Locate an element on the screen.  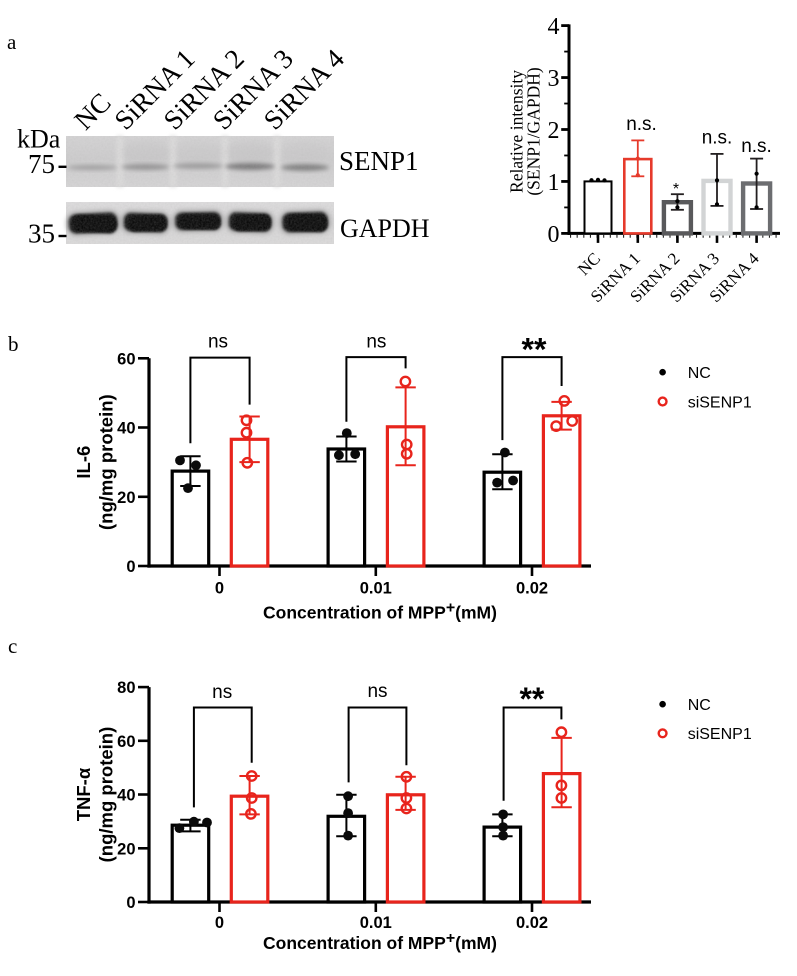
svg-text: IL-6 is located at coordinates (83, 462).